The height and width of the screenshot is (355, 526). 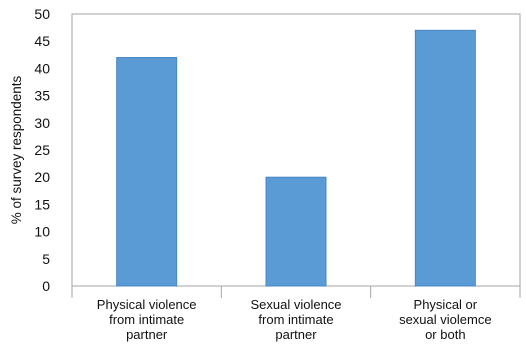 What do you see at coordinates (42, 14) in the screenshot?
I see `y-tick-label: 50` at bounding box center [42, 14].